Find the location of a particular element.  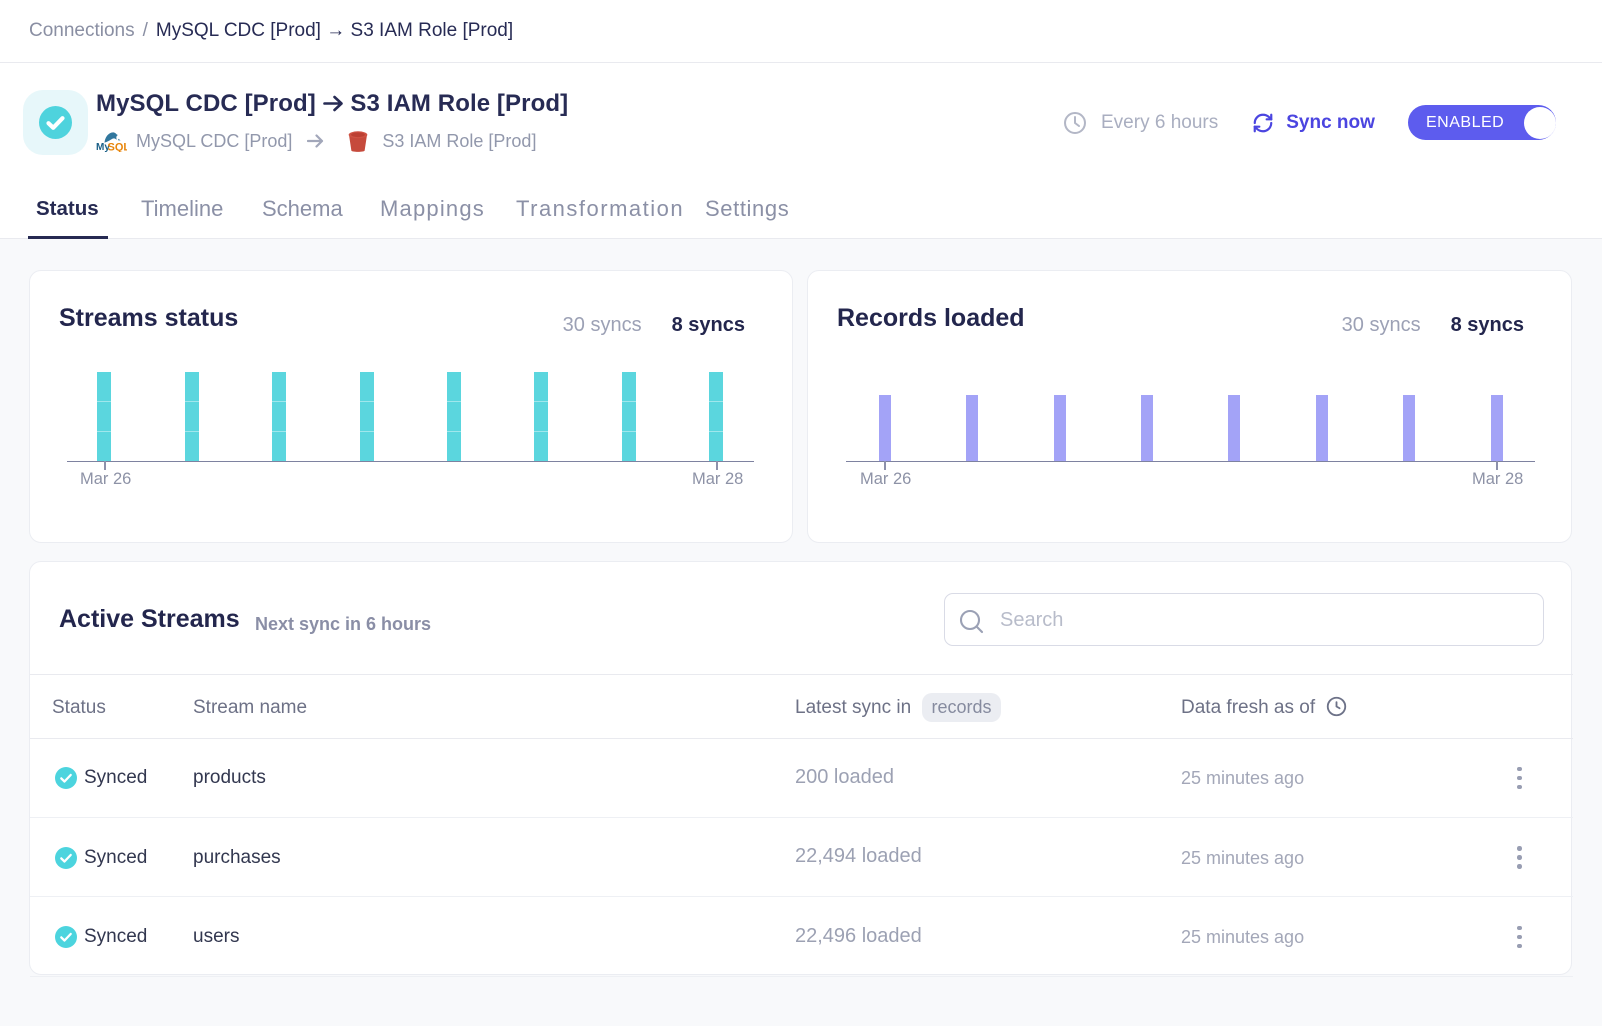

svg-text: My is located at coordinates (103, 147).